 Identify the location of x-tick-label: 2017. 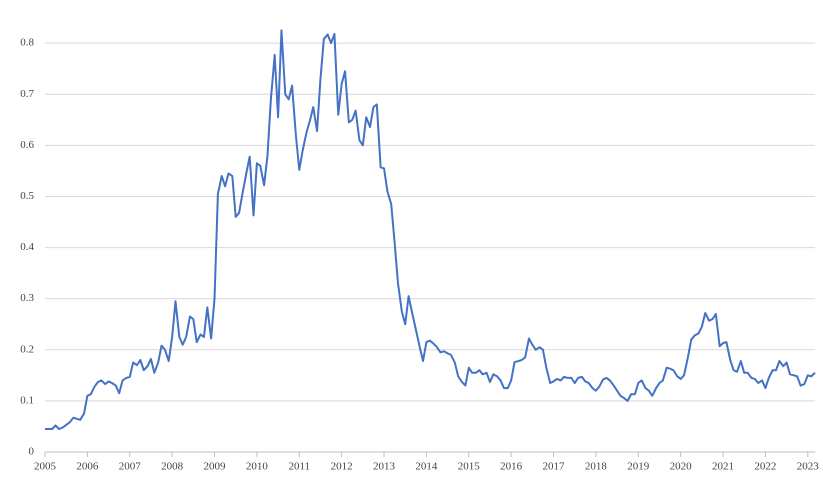
(554, 467).